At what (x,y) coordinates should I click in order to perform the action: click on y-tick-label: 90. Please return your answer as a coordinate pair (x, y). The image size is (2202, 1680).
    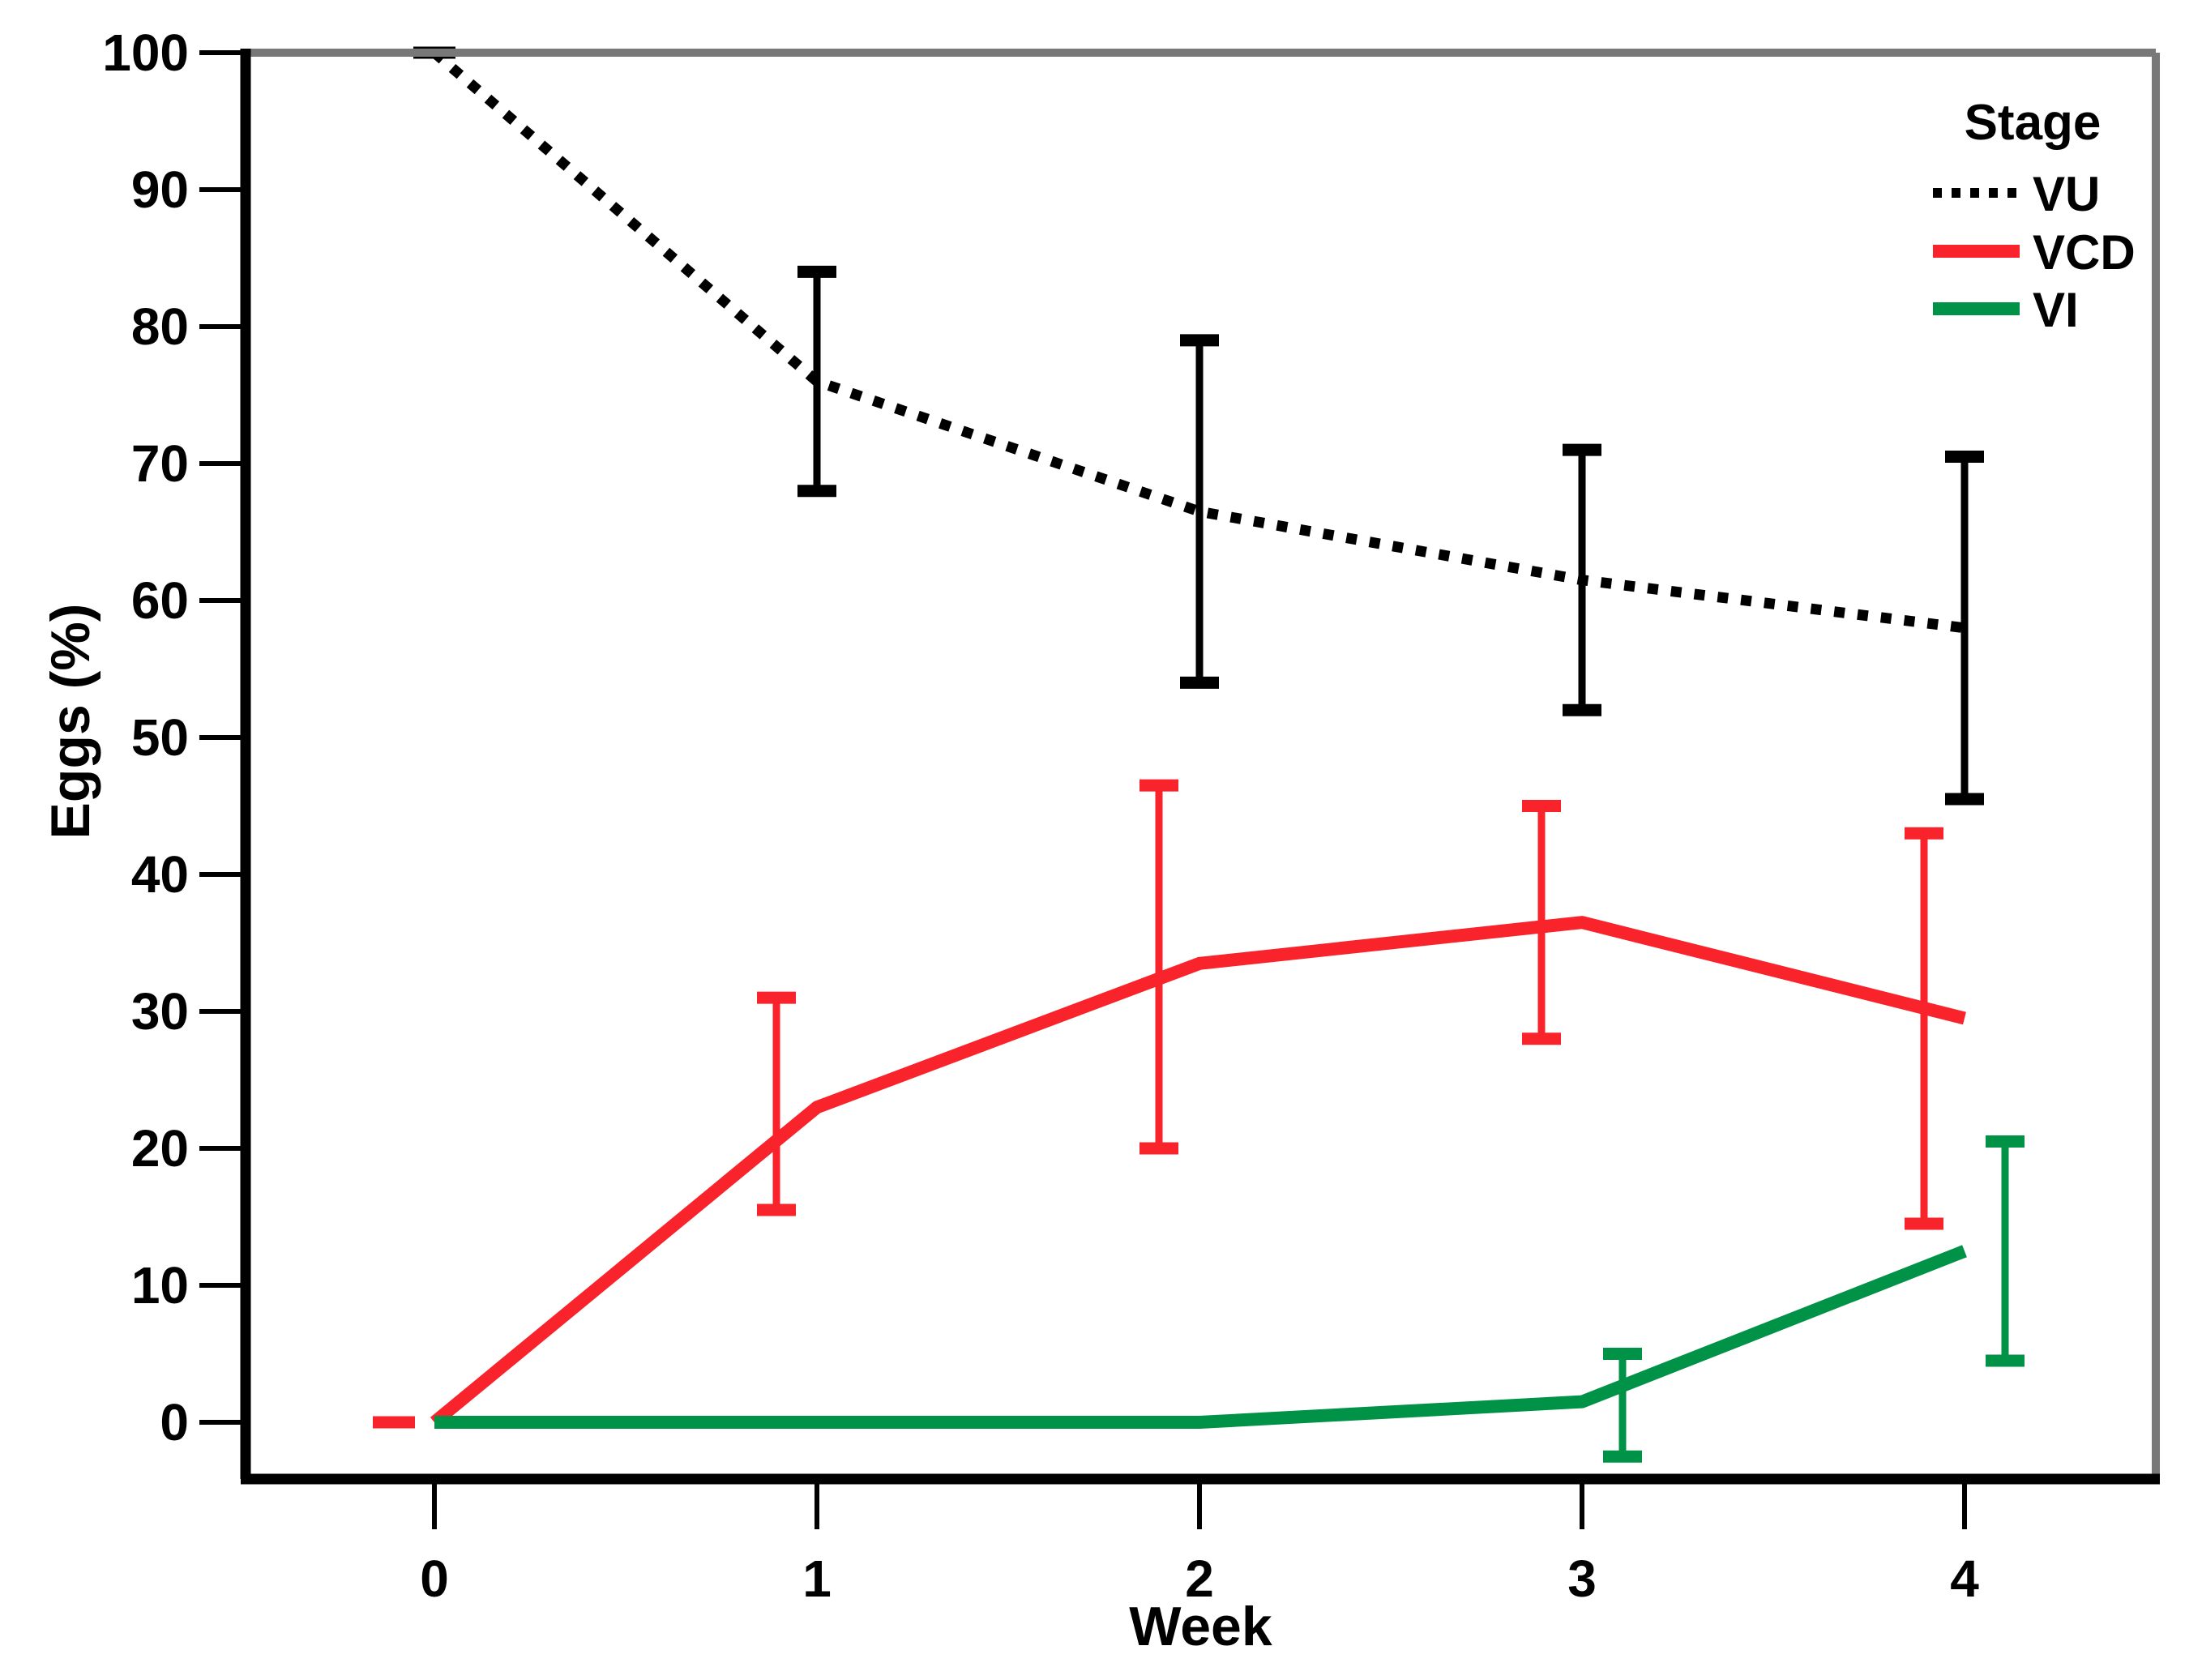
    Looking at the image, I should click on (160, 189).